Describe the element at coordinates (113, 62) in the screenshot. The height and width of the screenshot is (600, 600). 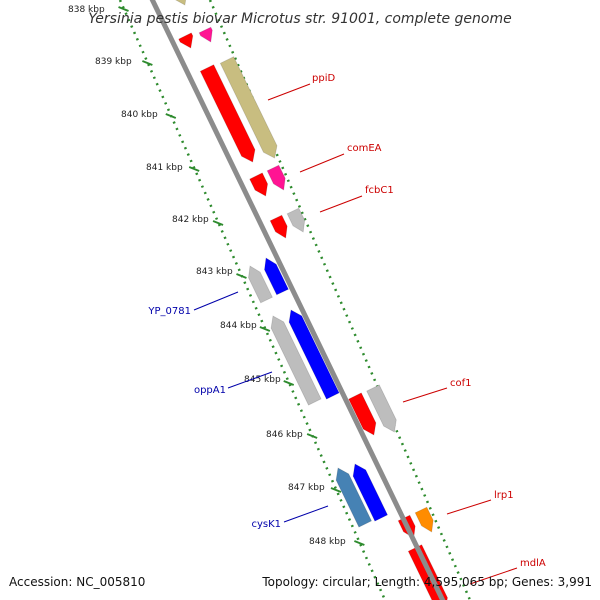
I see `kbp-label: 839 kbp` at that location.